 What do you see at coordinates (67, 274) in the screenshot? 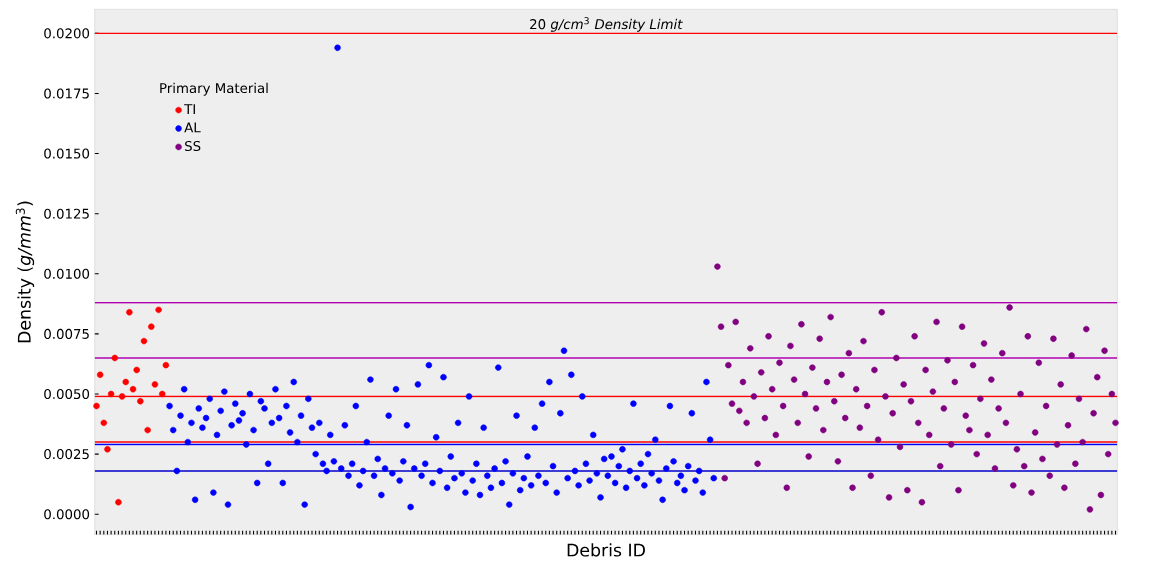
I see `y-tick-label: 0.0100` at bounding box center [67, 274].